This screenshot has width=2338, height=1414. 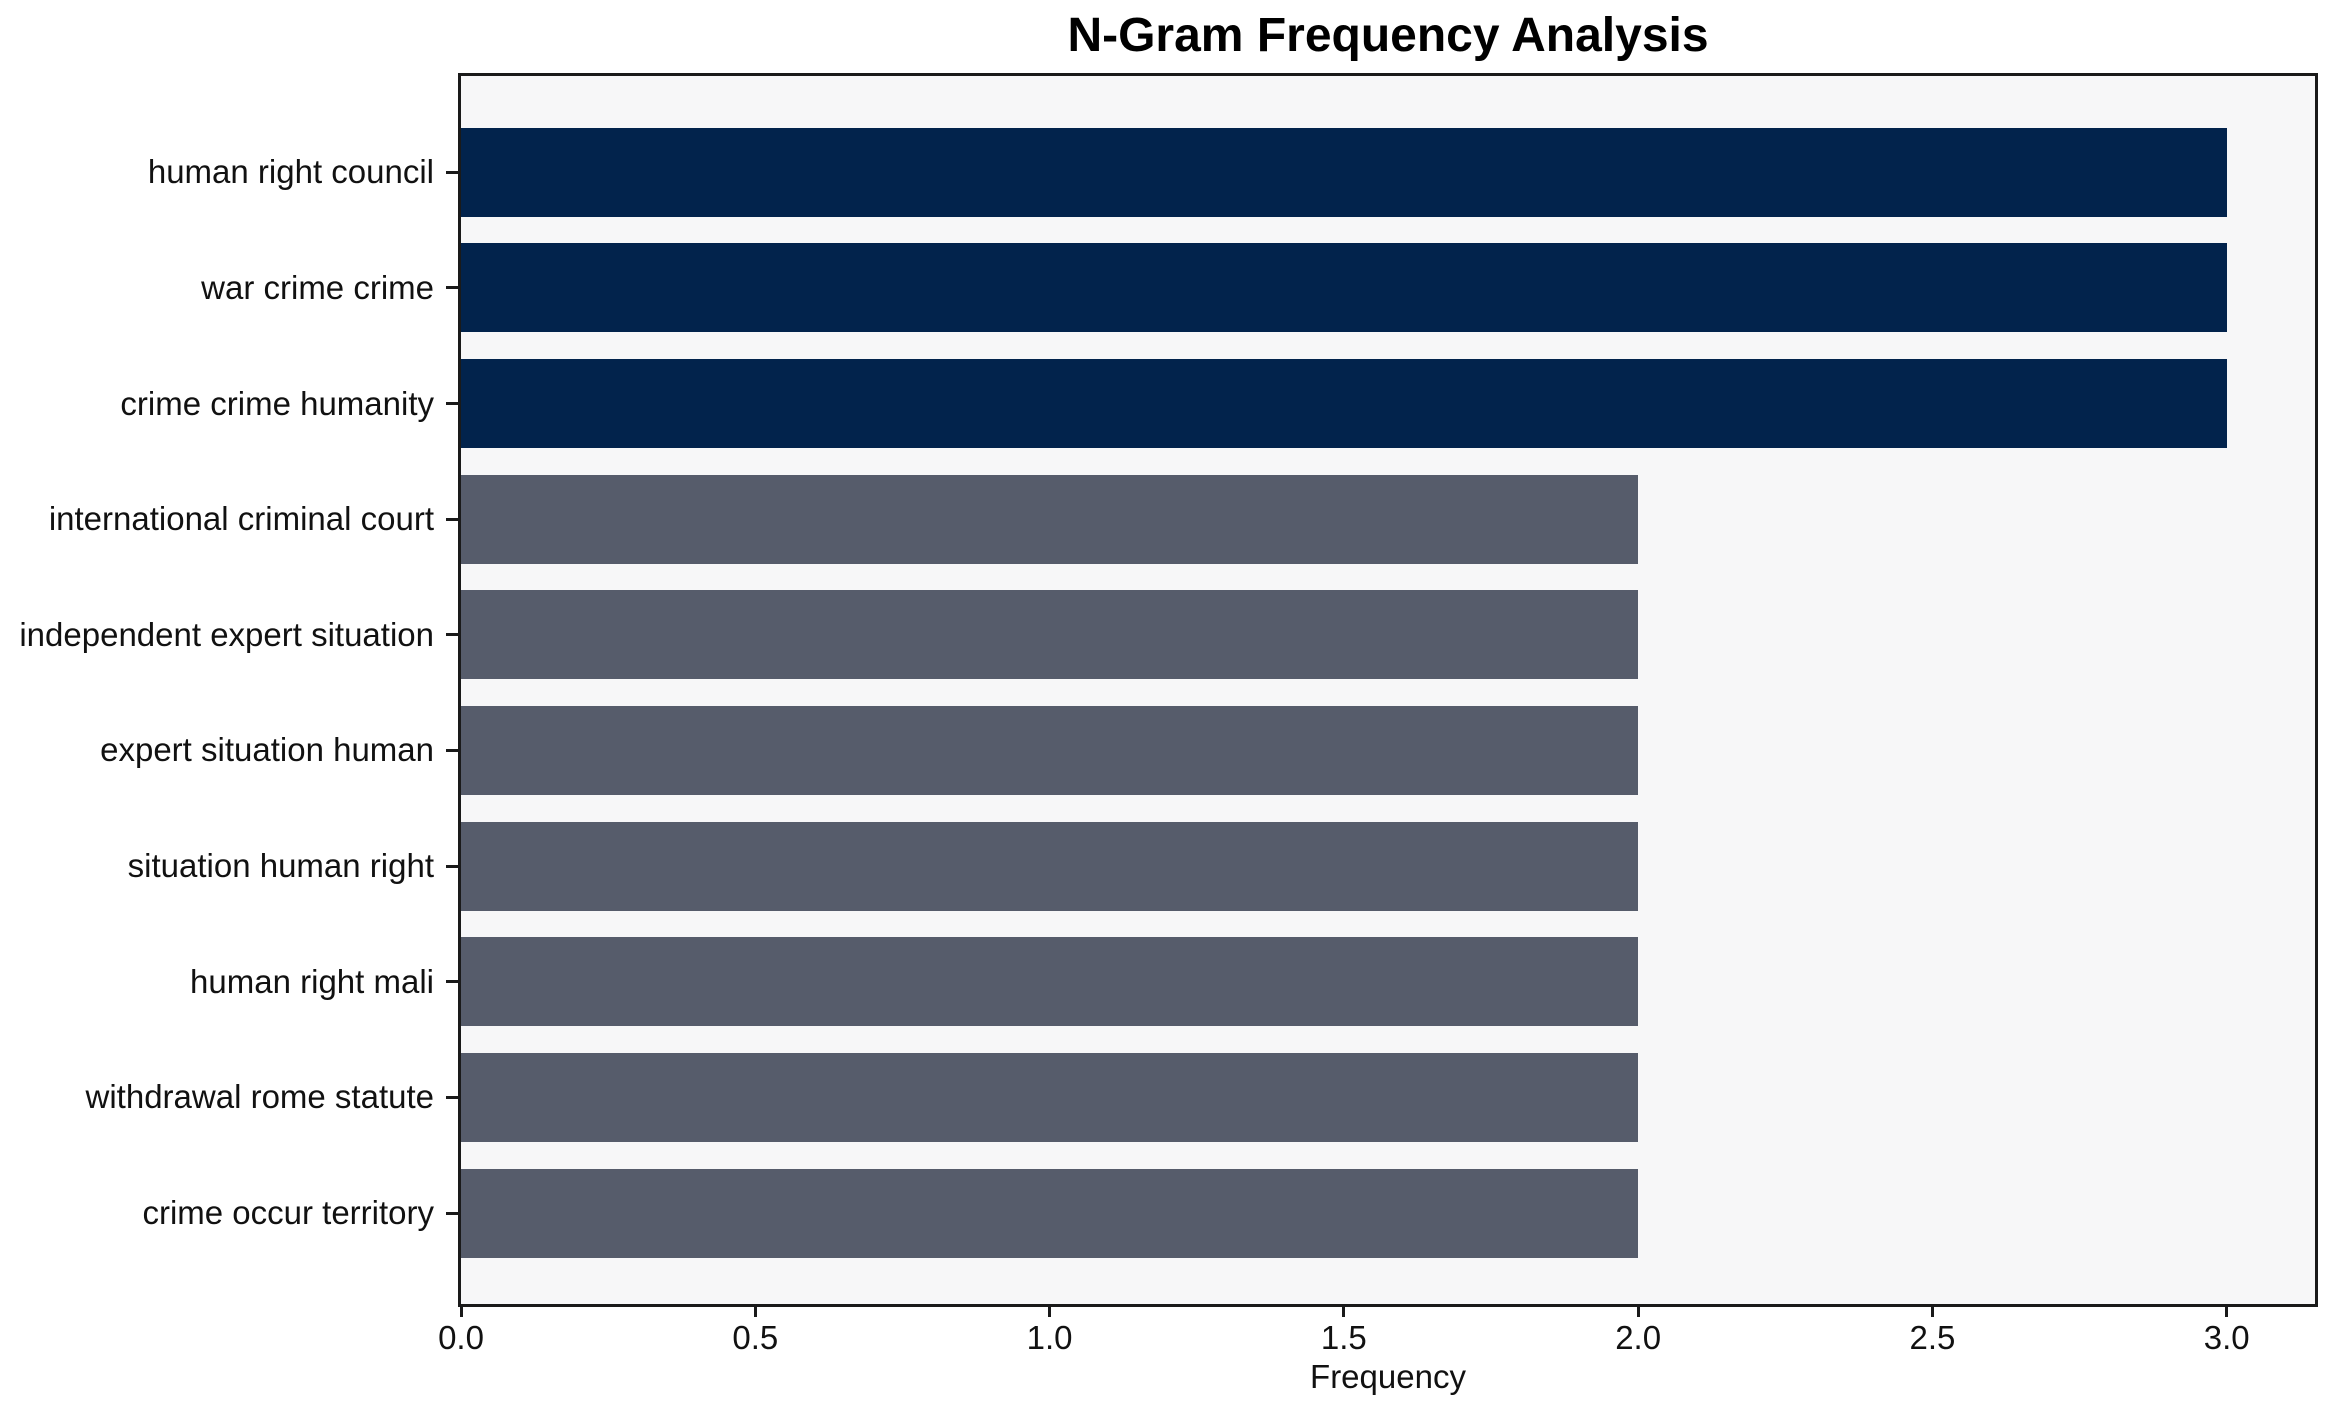 What do you see at coordinates (1638, 1337) in the screenshot?
I see `x-tick-label: 2.0` at bounding box center [1638, 1337].